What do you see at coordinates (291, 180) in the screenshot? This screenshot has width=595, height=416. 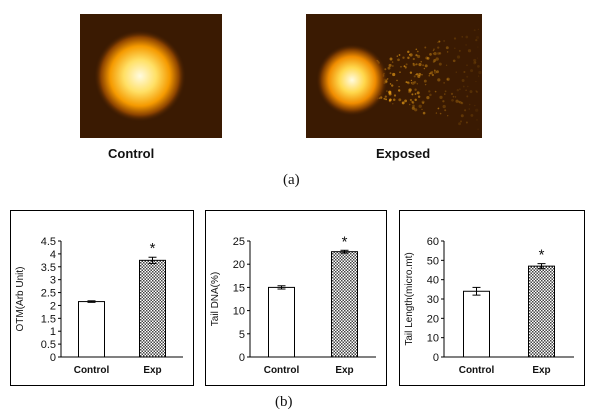 I see `panel-a-label: (a)` at bounding box center [291, 180].